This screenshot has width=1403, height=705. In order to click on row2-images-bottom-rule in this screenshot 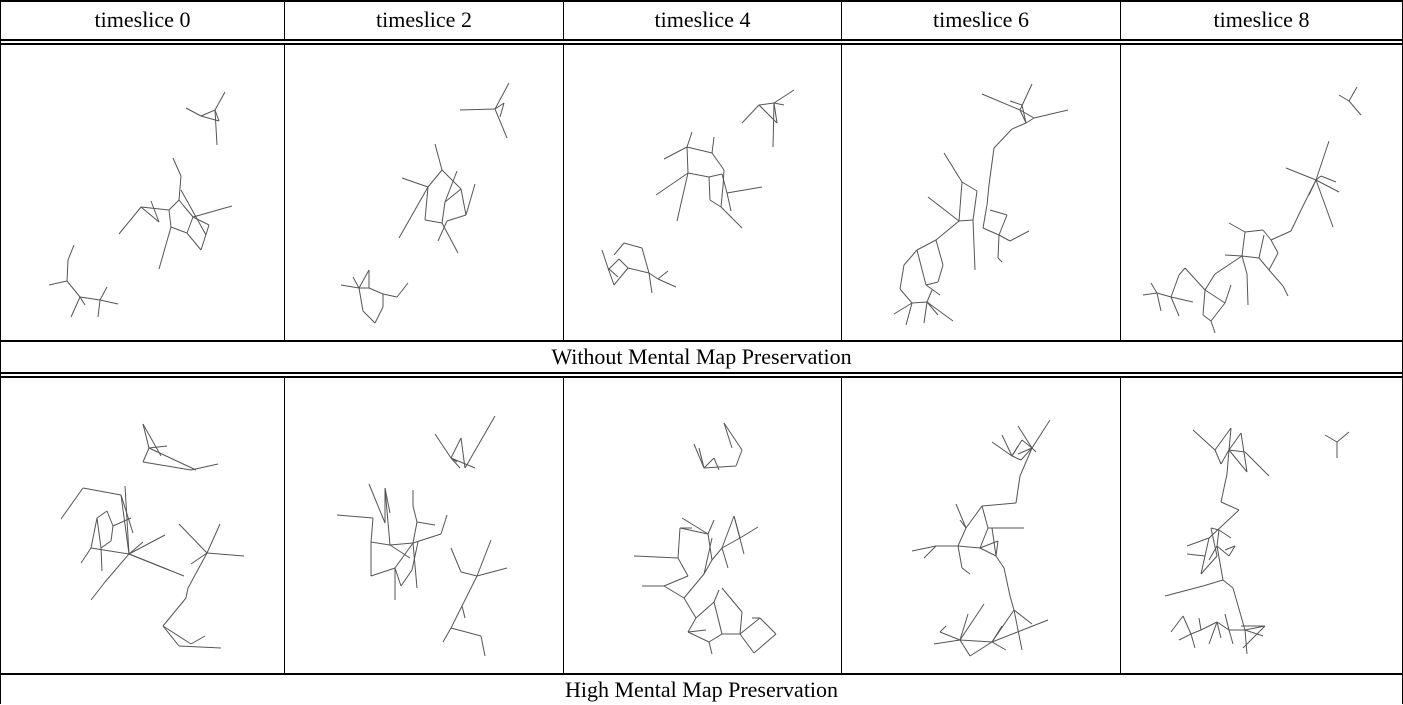, I will do `click(701, 674)`.